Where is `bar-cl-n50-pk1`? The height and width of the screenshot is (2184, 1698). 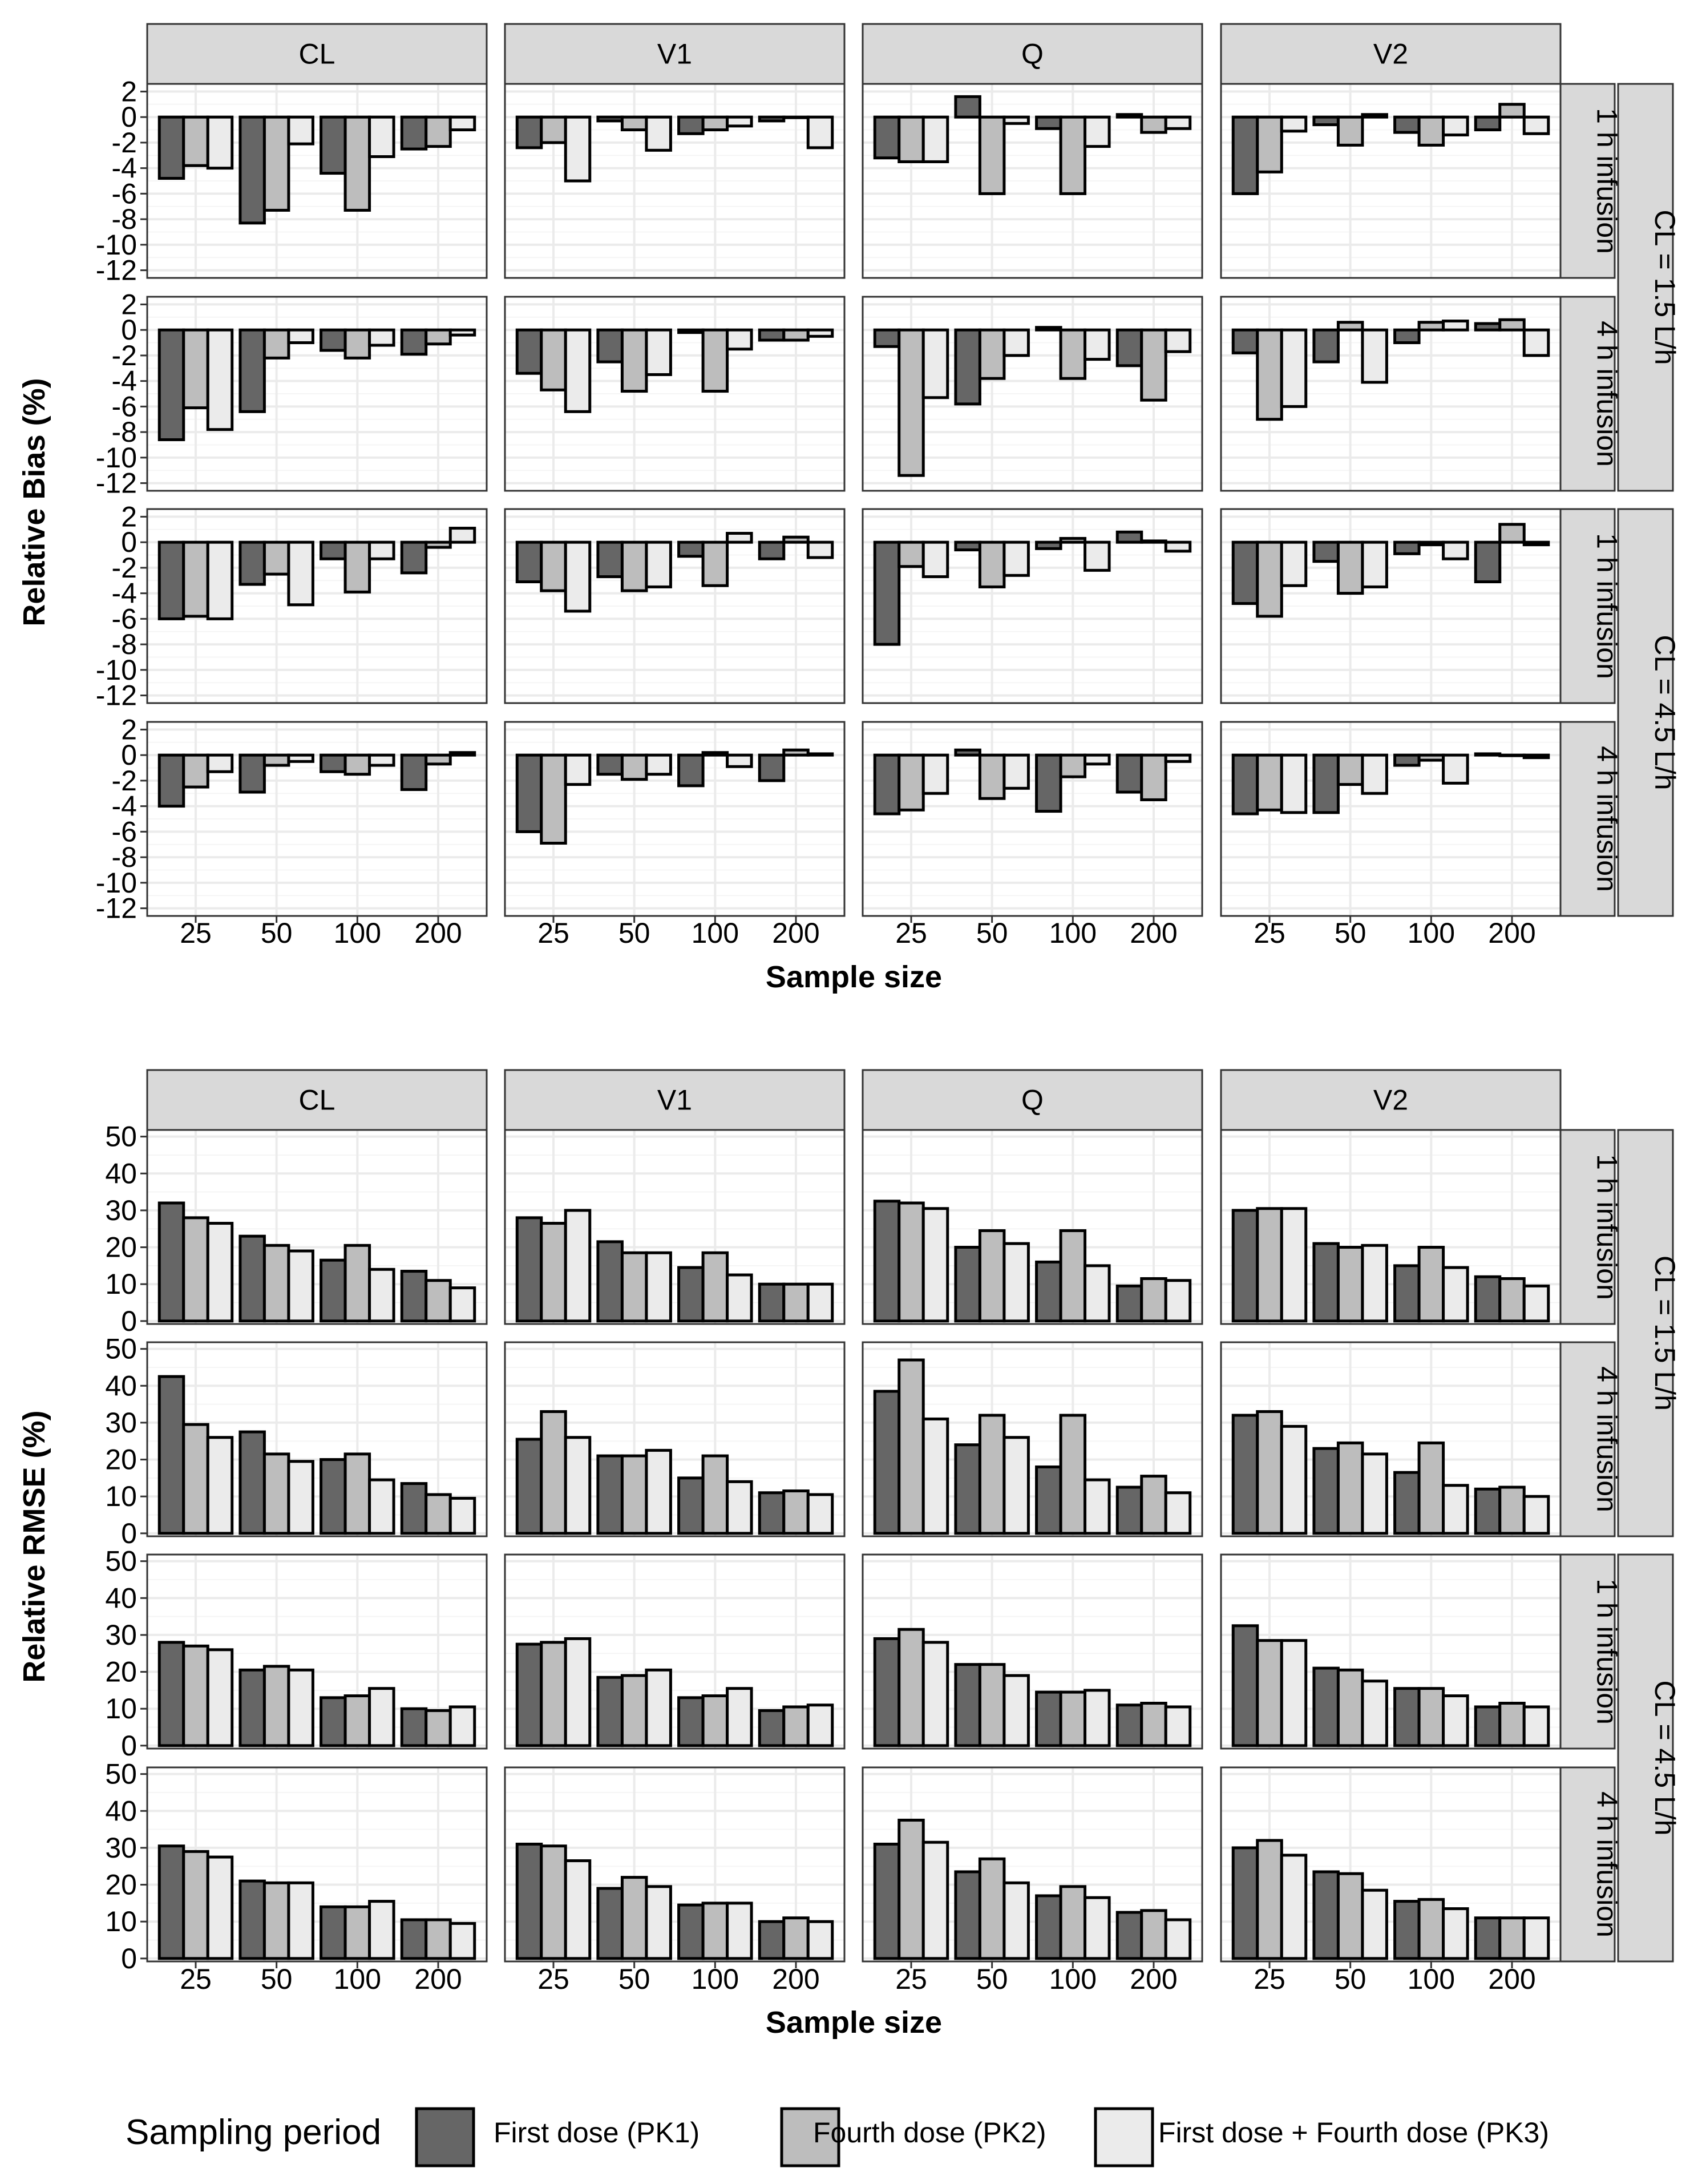 bar-cl-n50-pk1 is located at coordinates (252, 773).